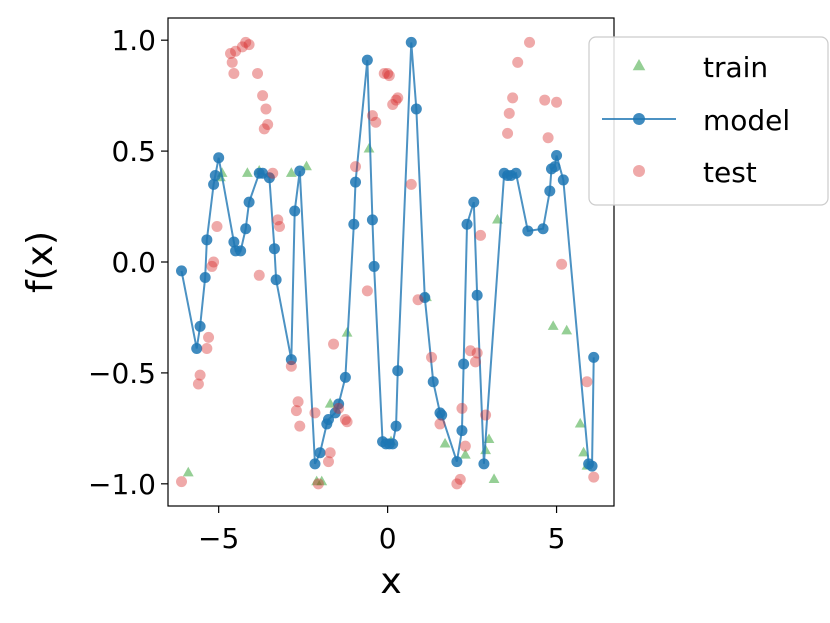 This screenshot has width=830, height=623. What do you see at coordinates (388, 538) in the screenshot?
I see `x-tick-label: 0` at bounding box center [388, 538].